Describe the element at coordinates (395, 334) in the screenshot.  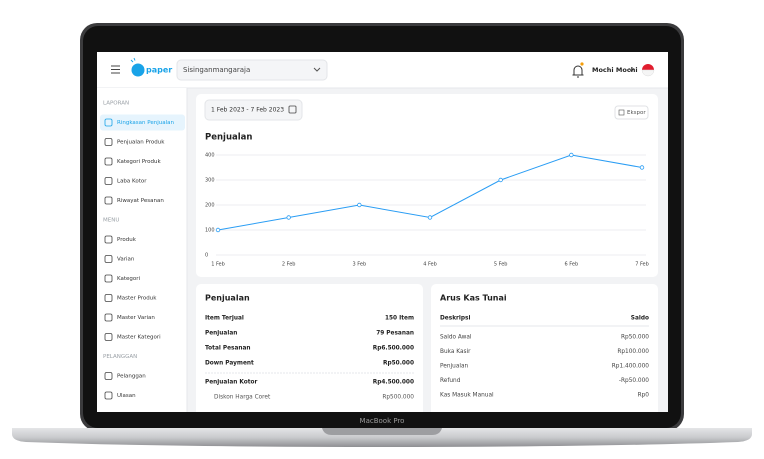
I see `sales-value: 79 Pesanan` at that location.